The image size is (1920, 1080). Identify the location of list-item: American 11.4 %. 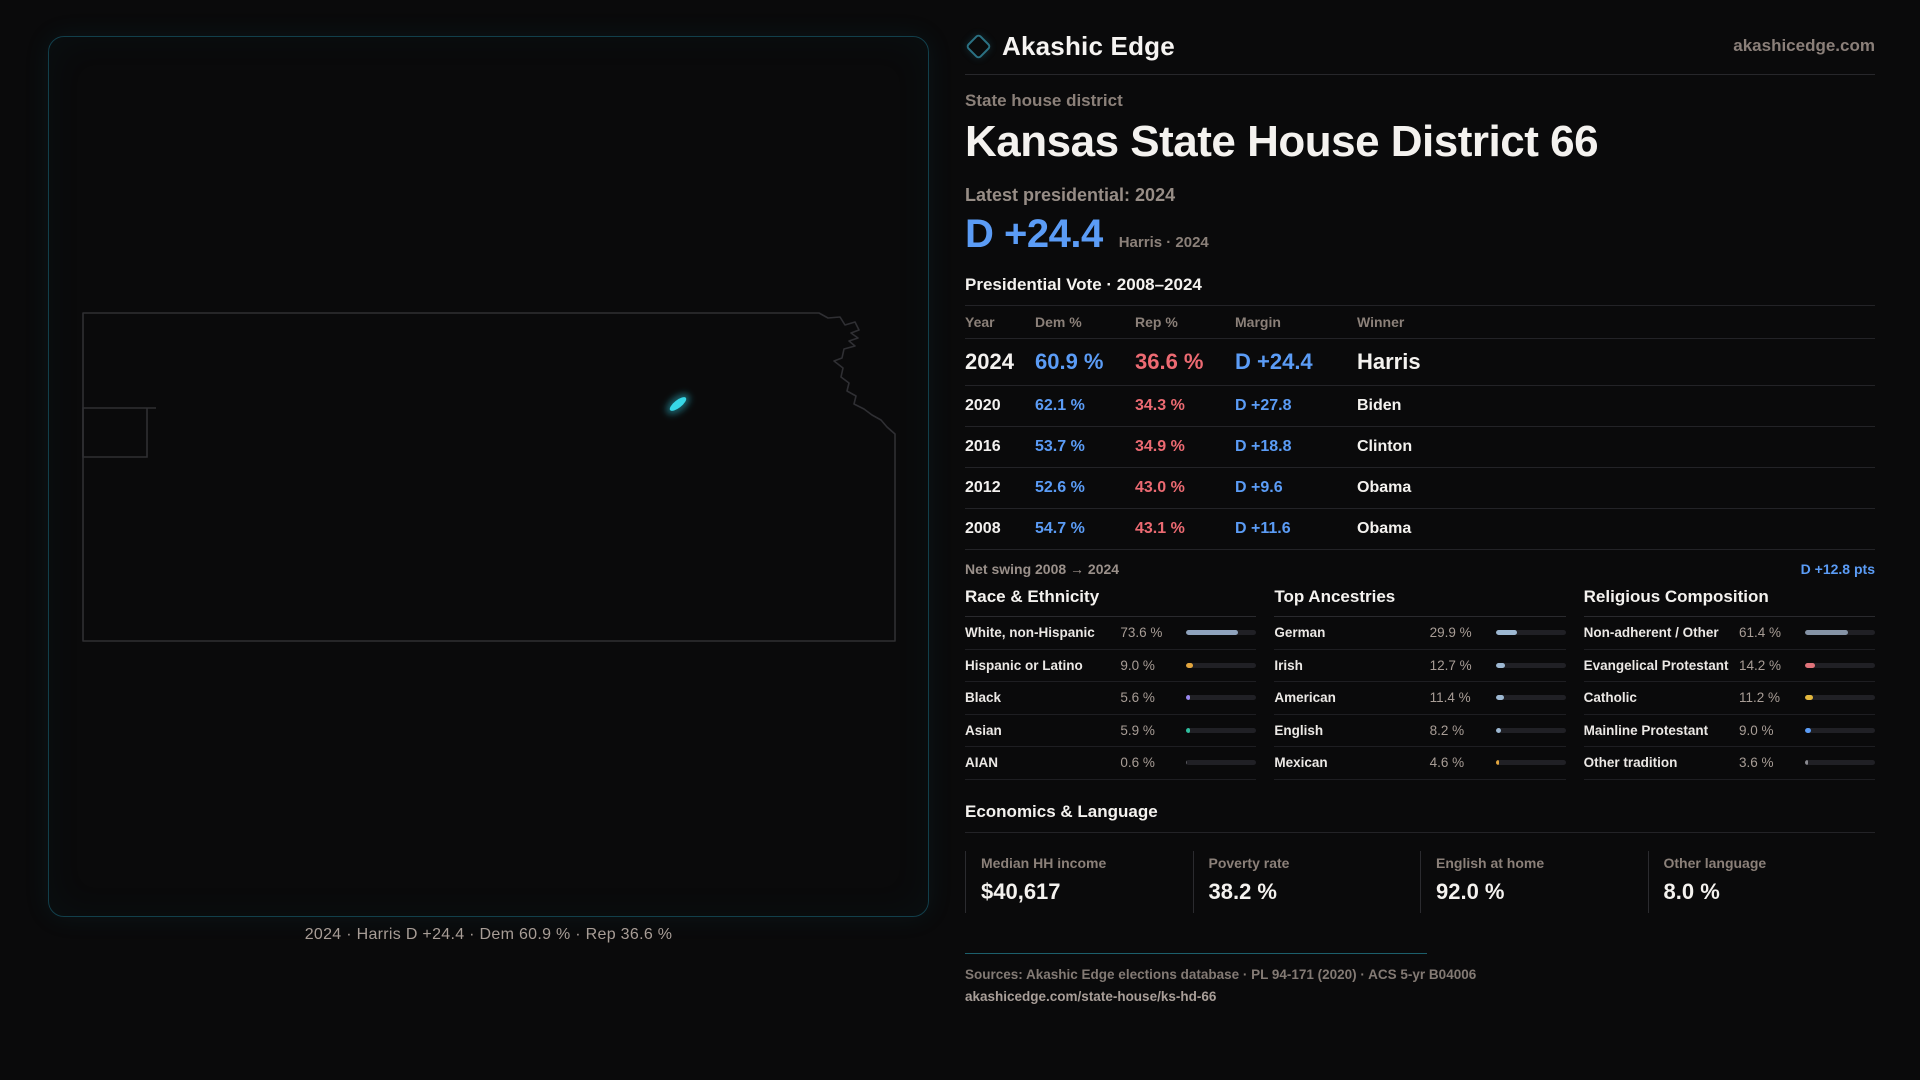
(1420, 698).